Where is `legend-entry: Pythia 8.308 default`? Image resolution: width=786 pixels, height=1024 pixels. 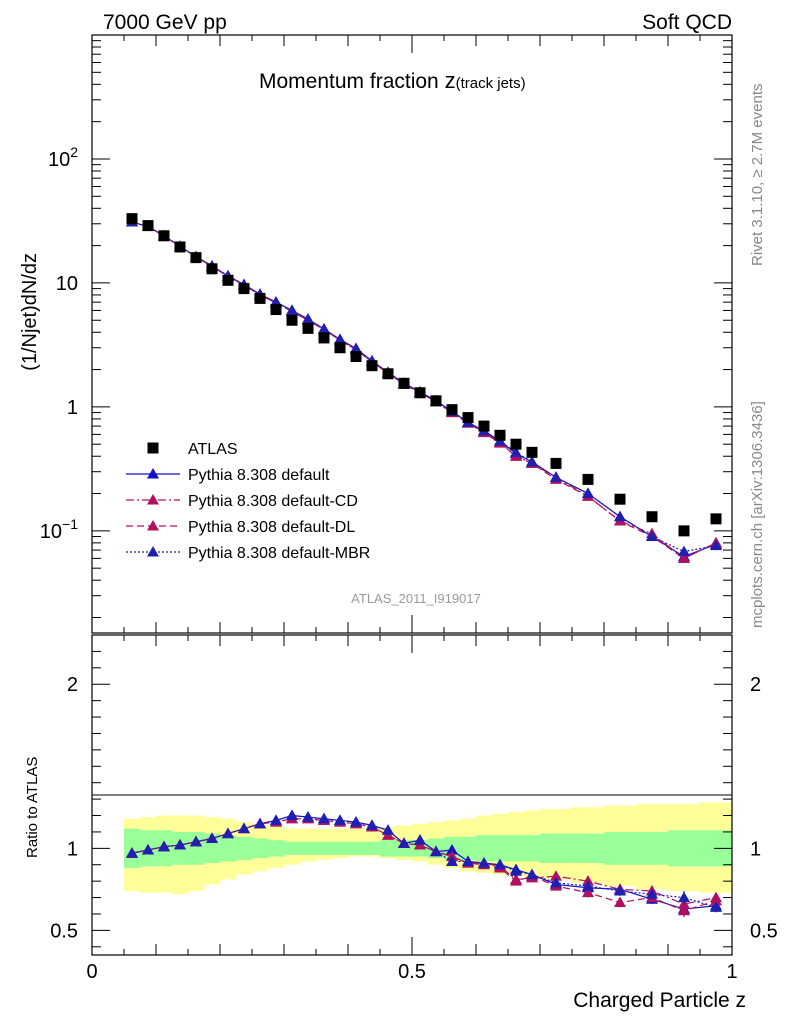
legend-entry: Pythia 8.308 default is located at coordinates (228, 475).